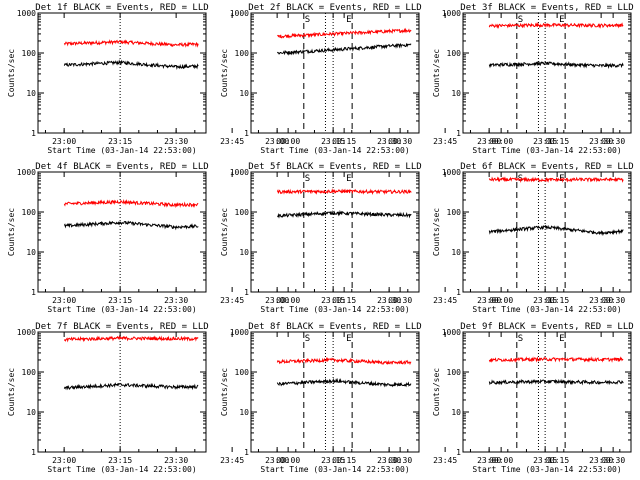 This screenshot has width=640, height=480. What do you see at coordinates (546, 8) in the screenshot?
I see `chart-title: Det 3f BLACK = Events, RED = LLD` at bounding box center [546, 8].